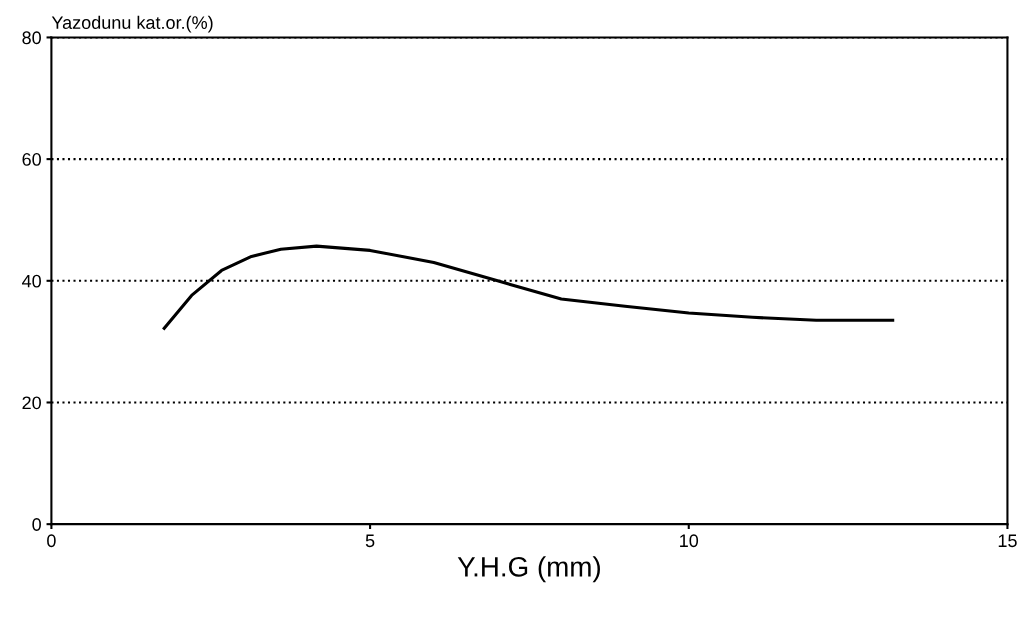  Describe the element at coordinates (528, 569) in the screenshot. I see `x-axis-title: Y.H.G (mm)` at that location.